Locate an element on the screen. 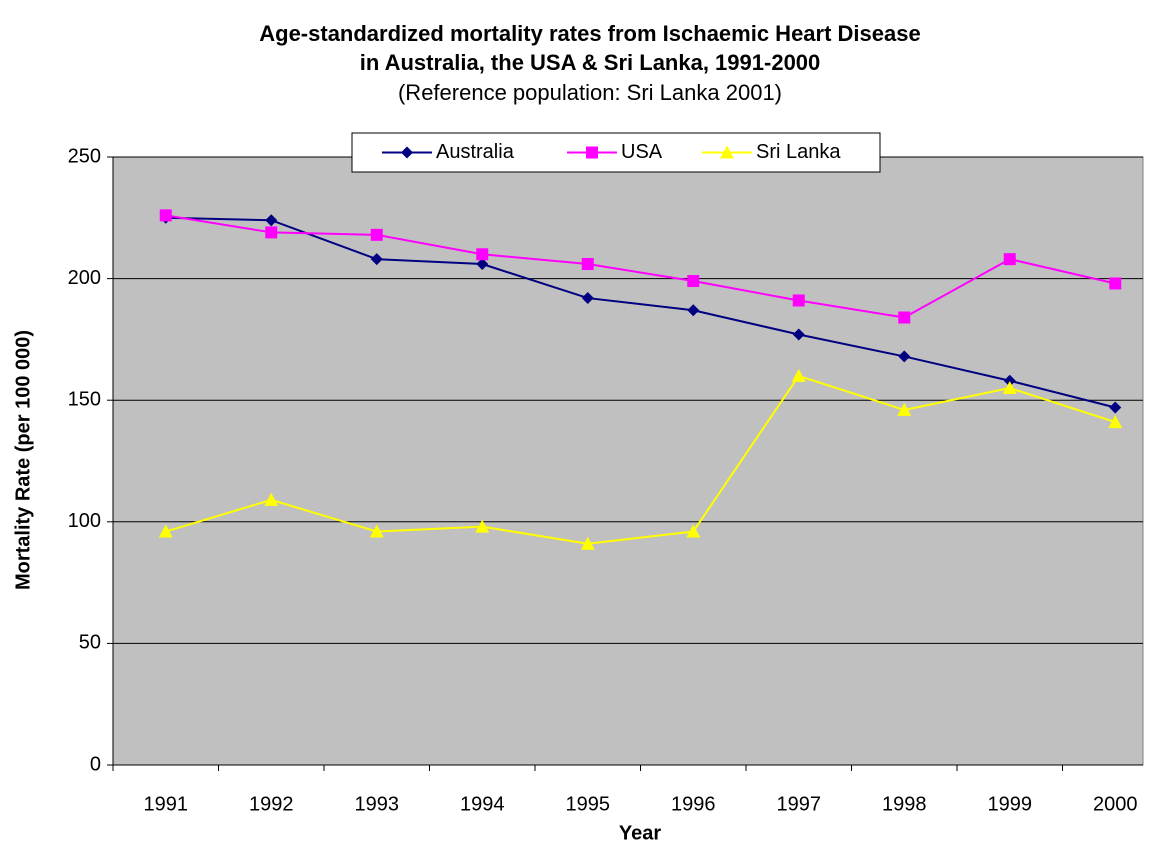 The image size is (1149, 851). x-tick-label: 1995 is located at coordinates (588, 804).